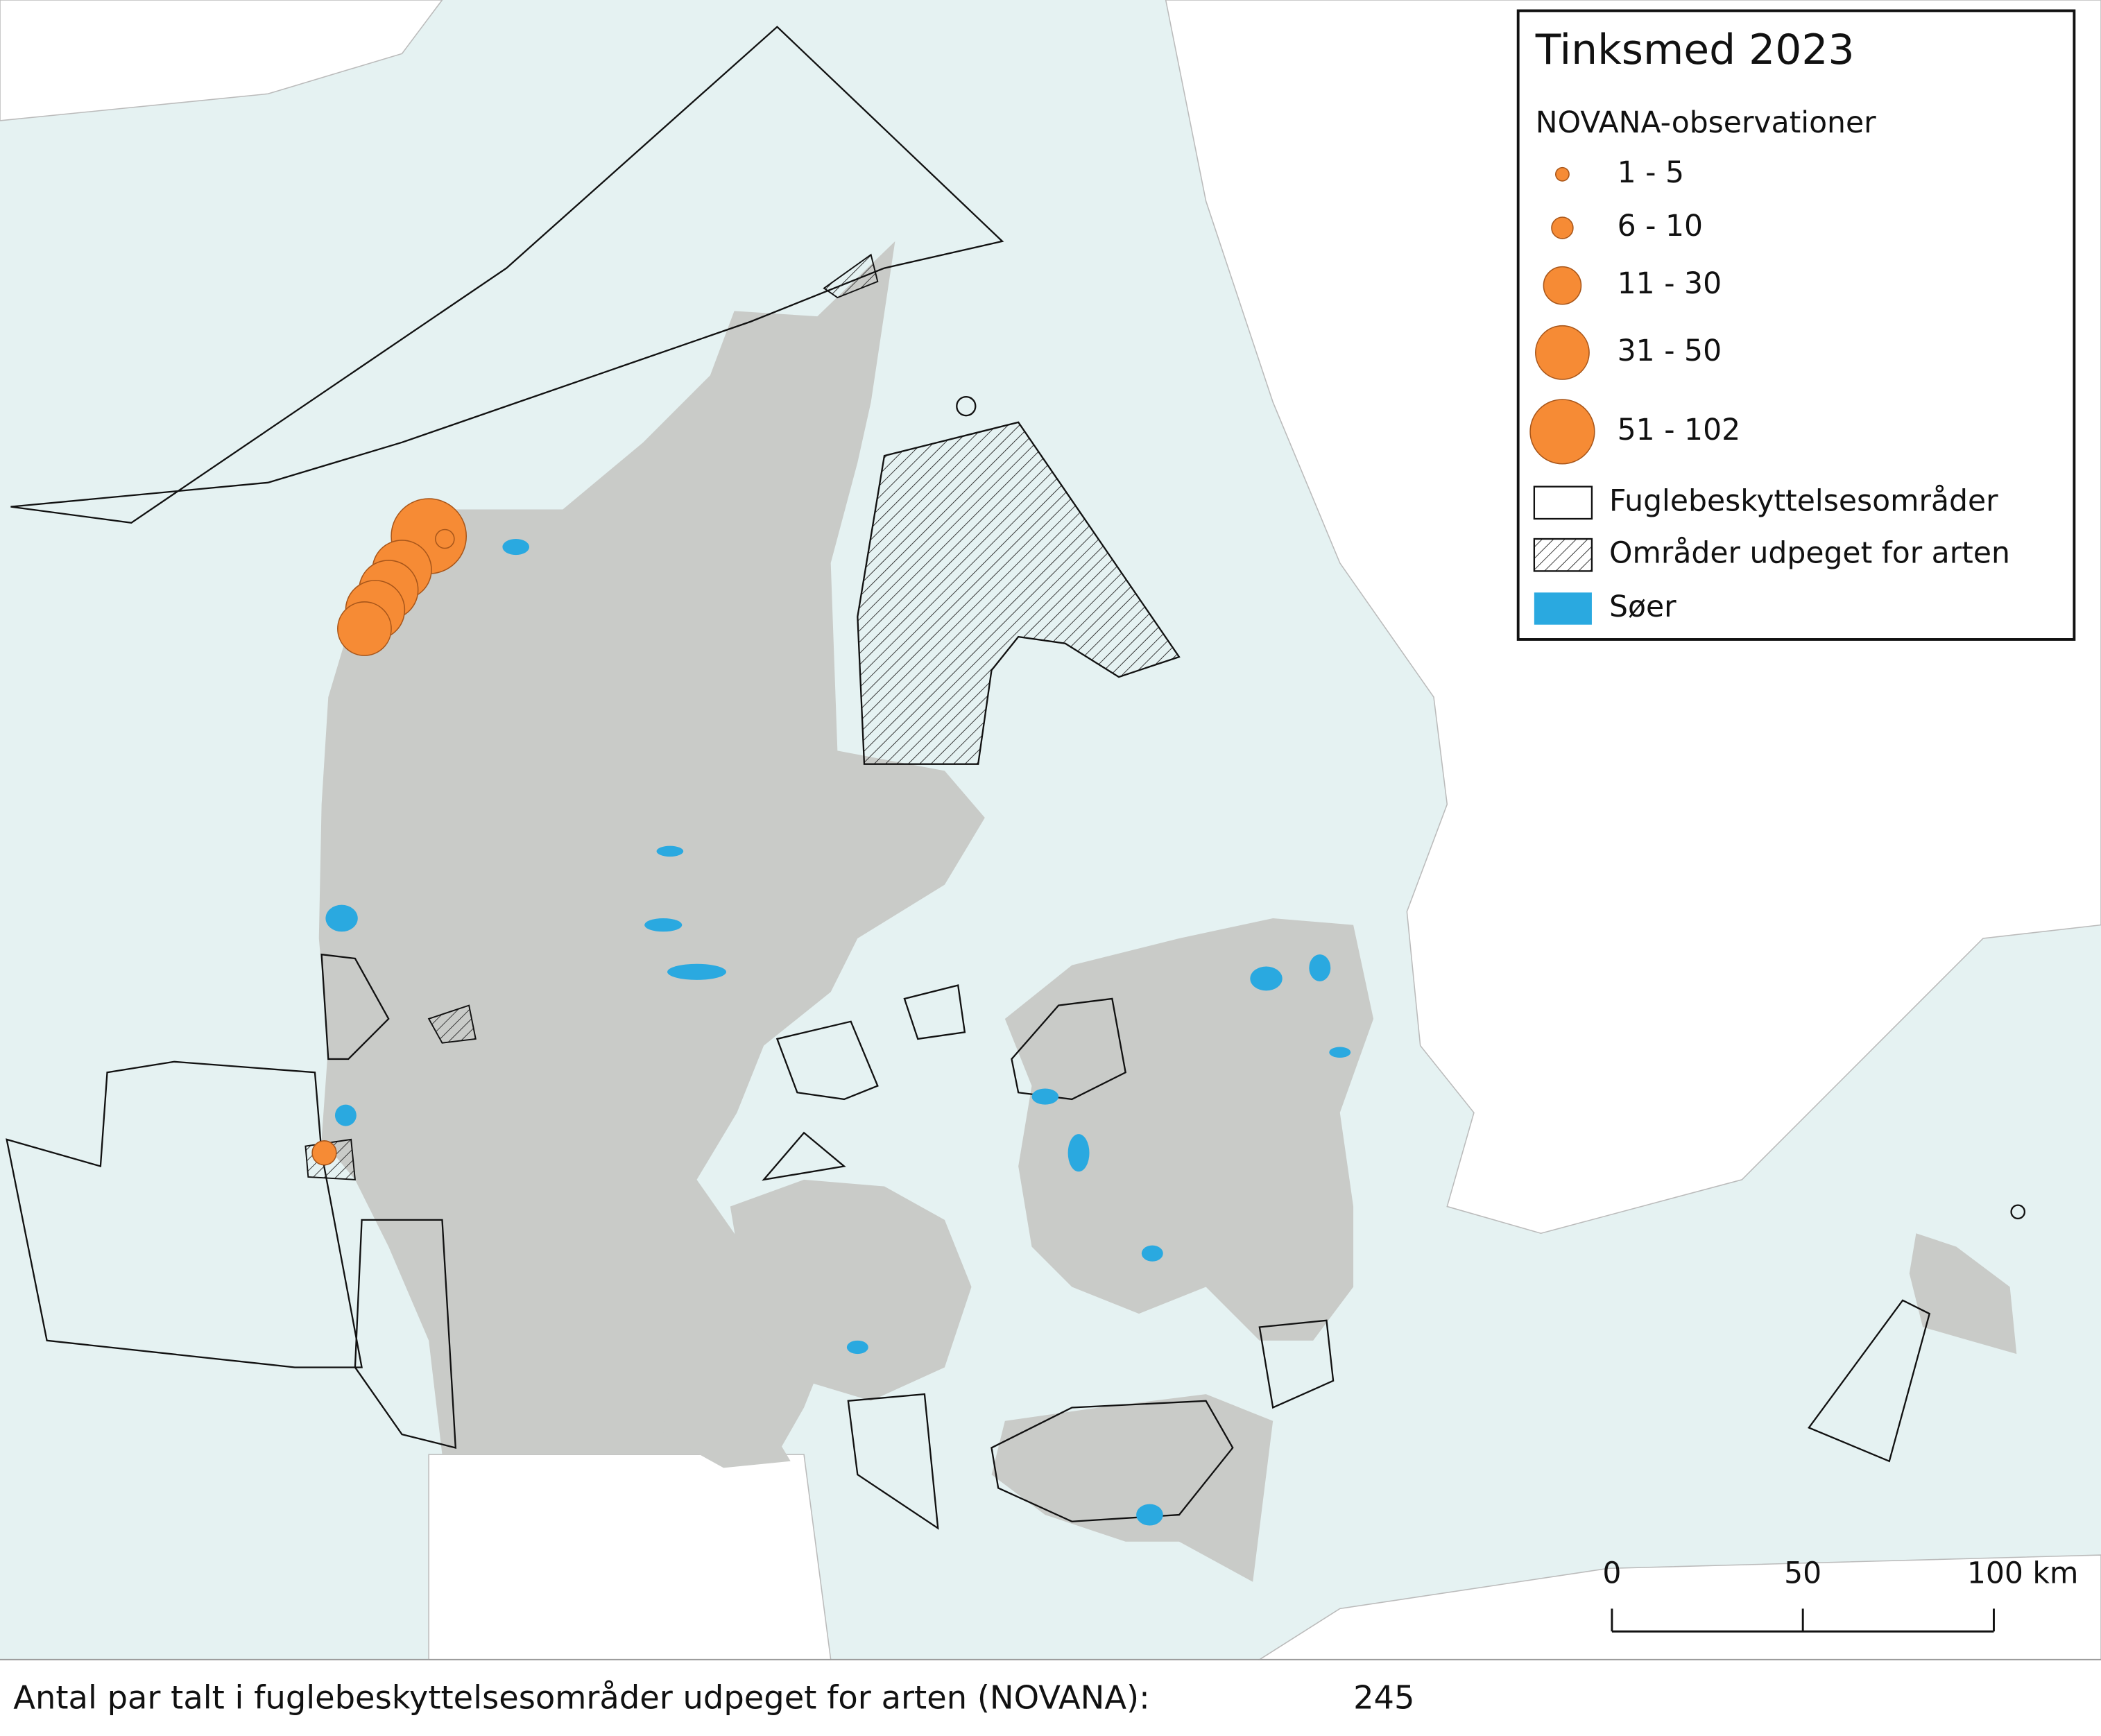  What do you see at coordinates (1642, 607) in the screenshot?
I see `legend-label: Søer` at bounding box center [1642, 607].